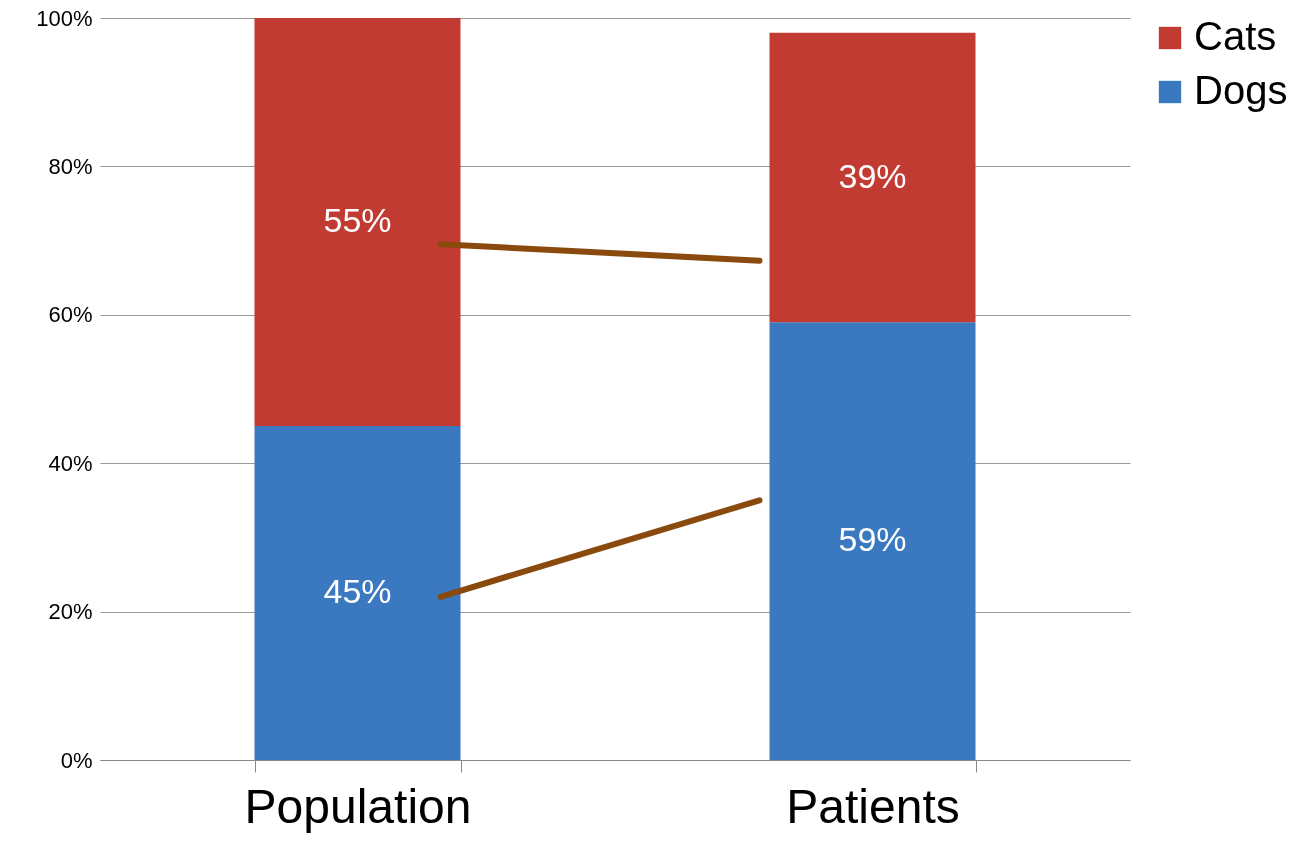  I want to click on y-tick-label: 100%, so click(64, 18).